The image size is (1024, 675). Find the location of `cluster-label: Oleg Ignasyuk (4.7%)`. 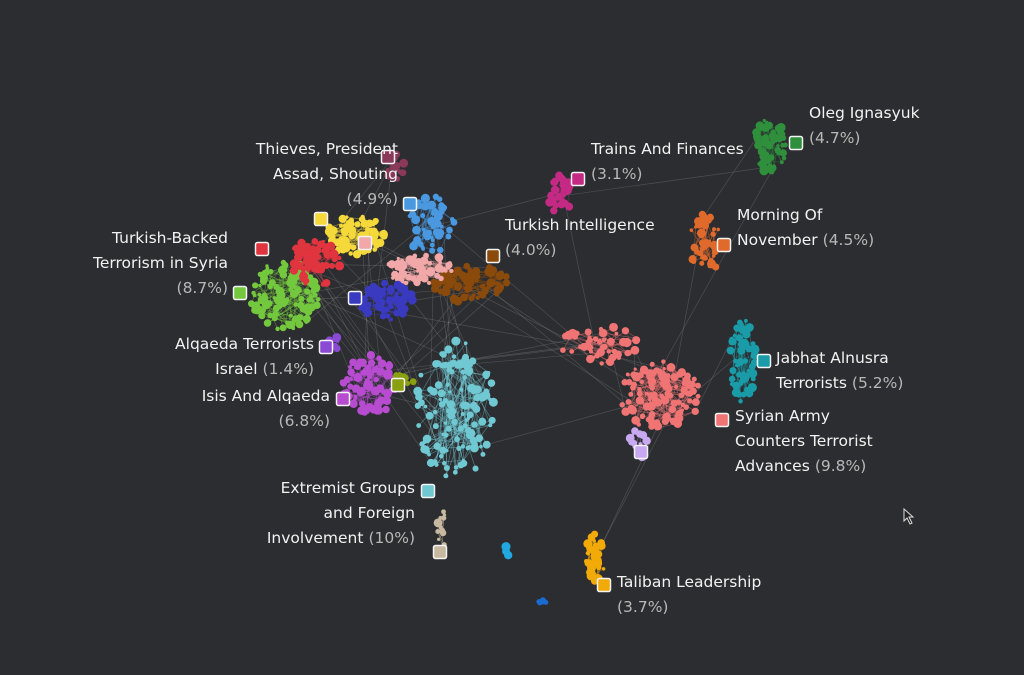

cluster-label: Oleg Ignasyuk (4.7%) is located at coordinates (864, 125).